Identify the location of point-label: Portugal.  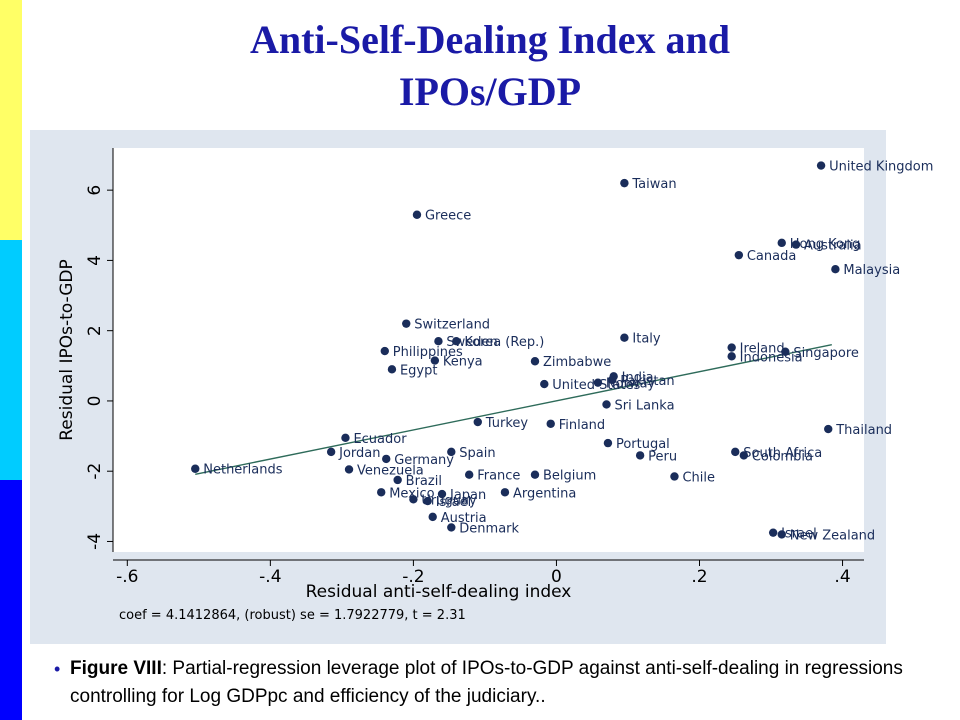
(643, 444).